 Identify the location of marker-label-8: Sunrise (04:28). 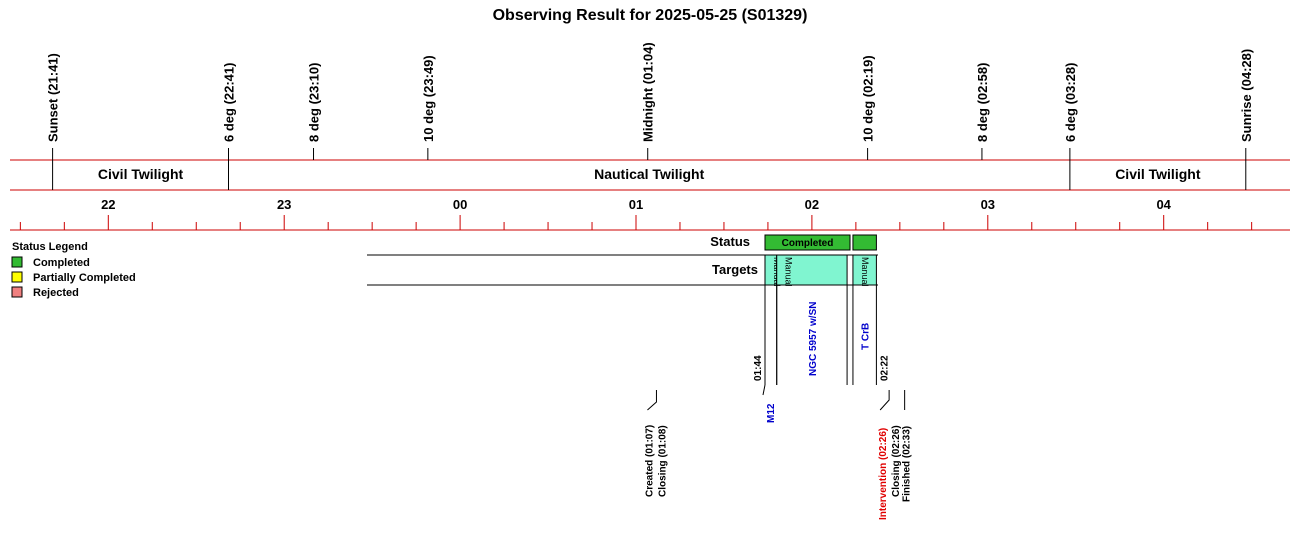
(1246, 95).